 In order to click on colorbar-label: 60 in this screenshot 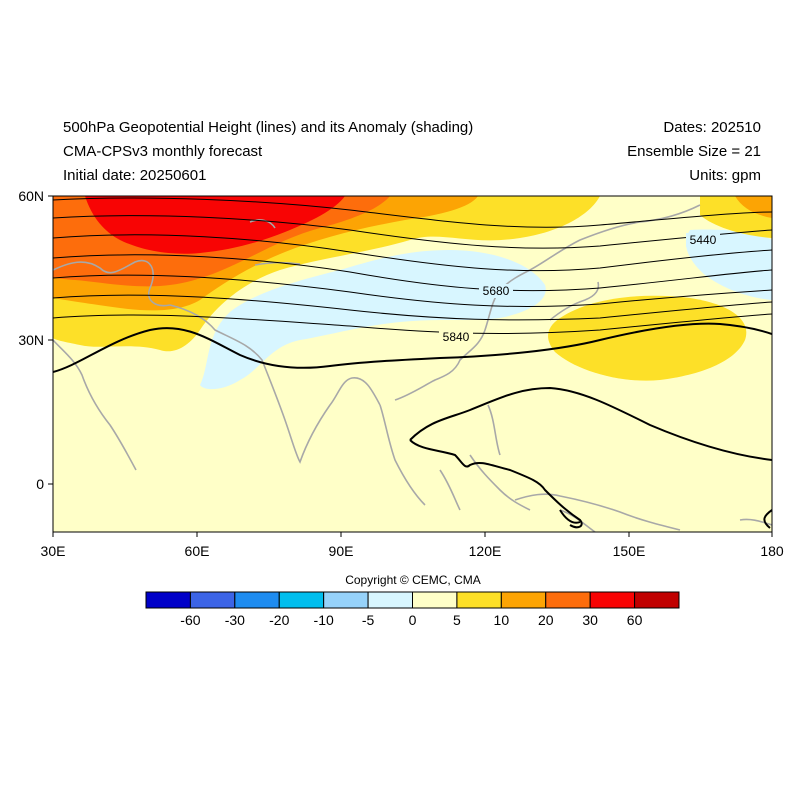, I will do `click(634, 620)`.